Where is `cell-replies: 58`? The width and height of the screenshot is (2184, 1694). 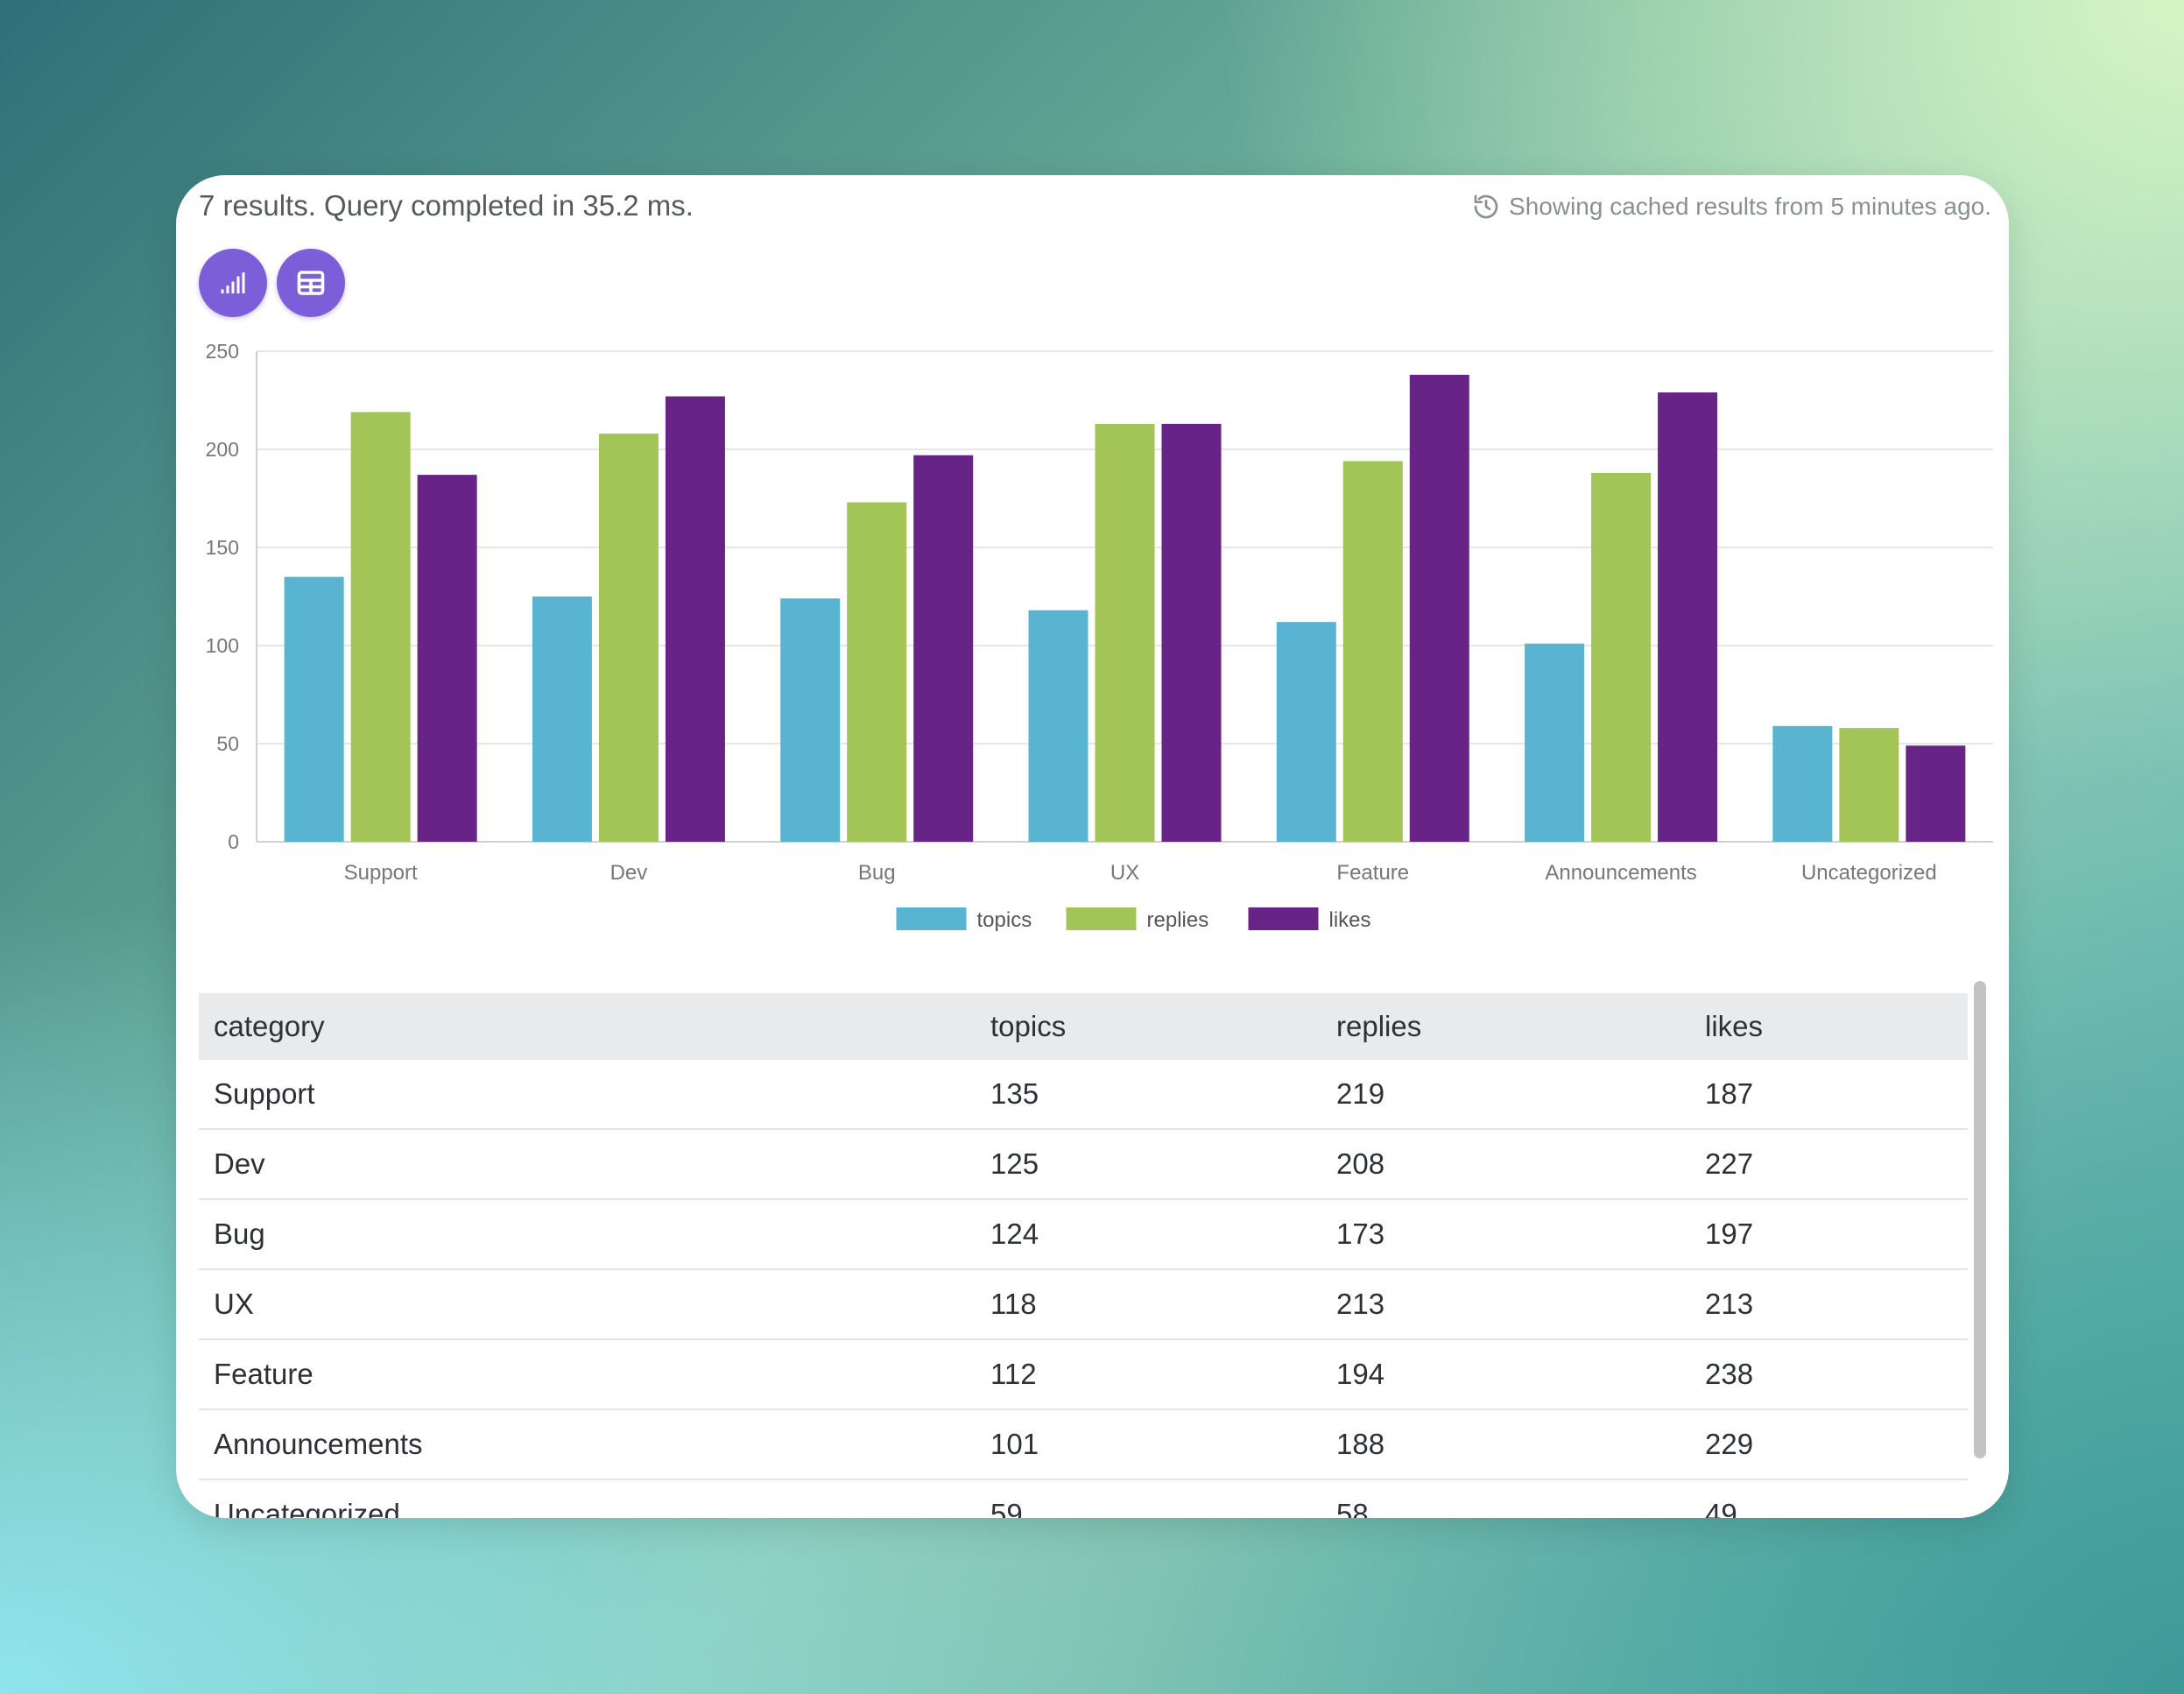
cell-replies: 58 is located at coordinates (1505, 1498).